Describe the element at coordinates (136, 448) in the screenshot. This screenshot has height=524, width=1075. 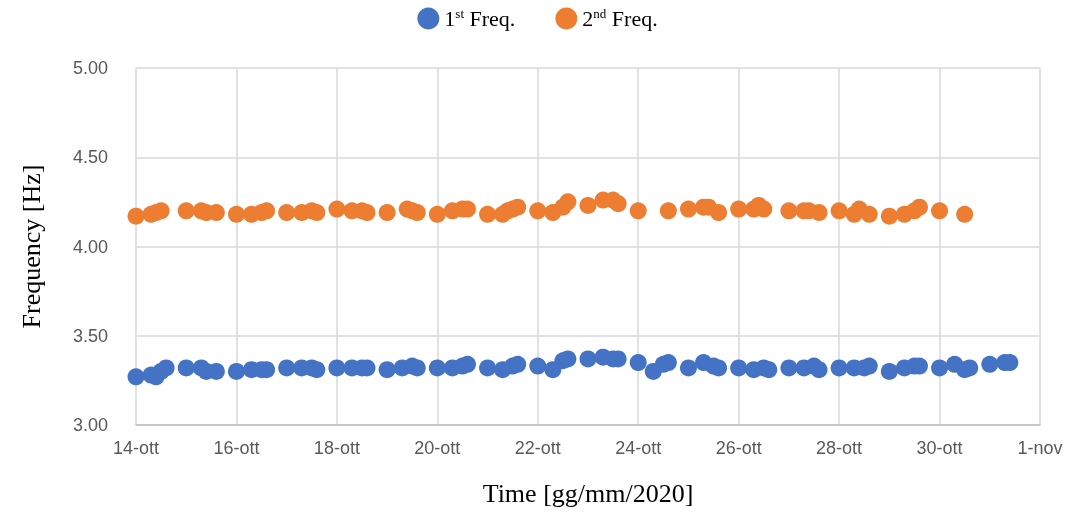
I see `x-tick-label: 14-ott` at that location.